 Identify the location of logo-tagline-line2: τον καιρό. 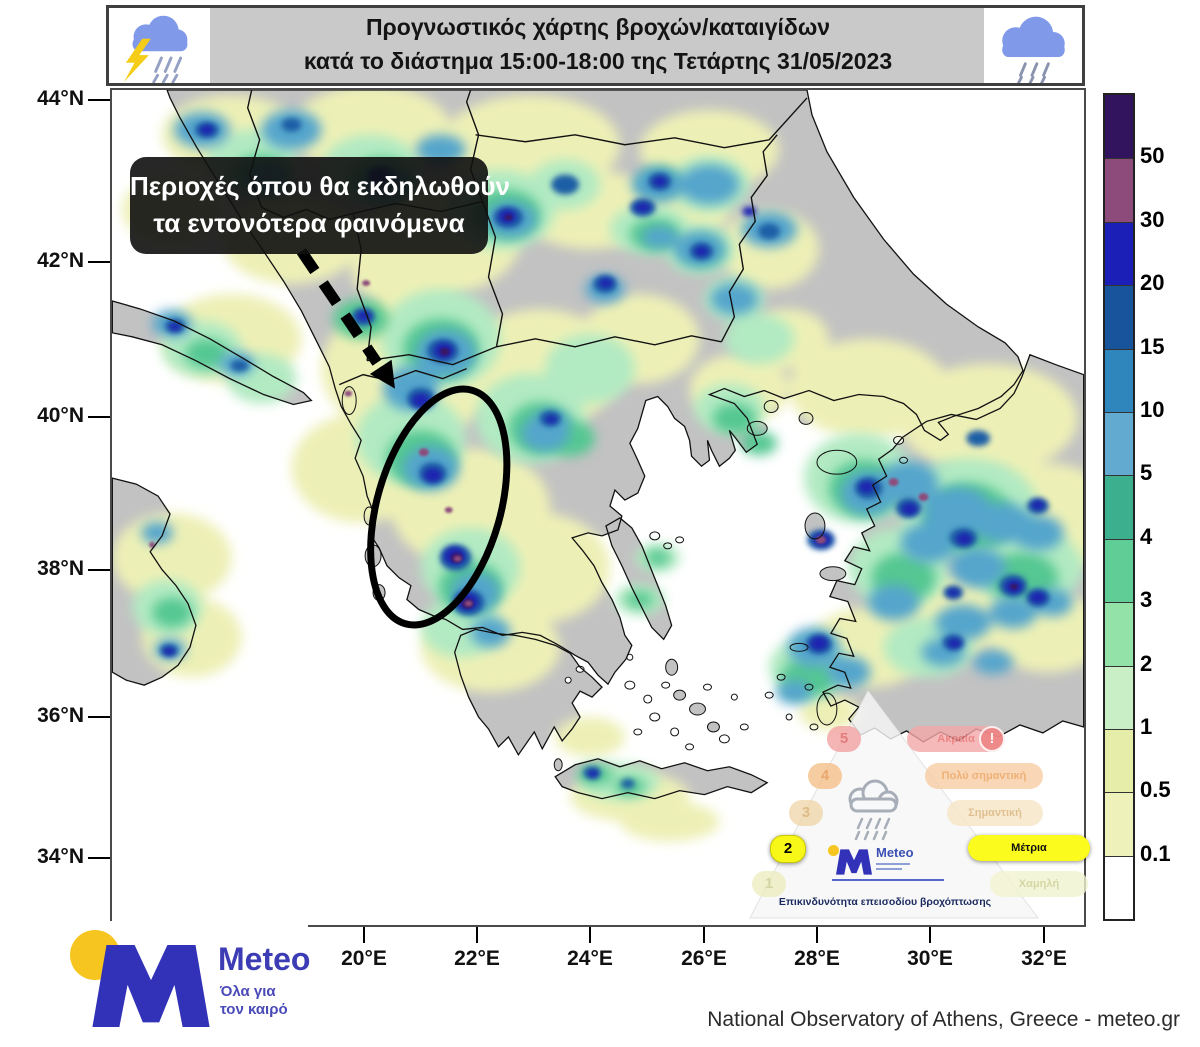
(254, 1009).